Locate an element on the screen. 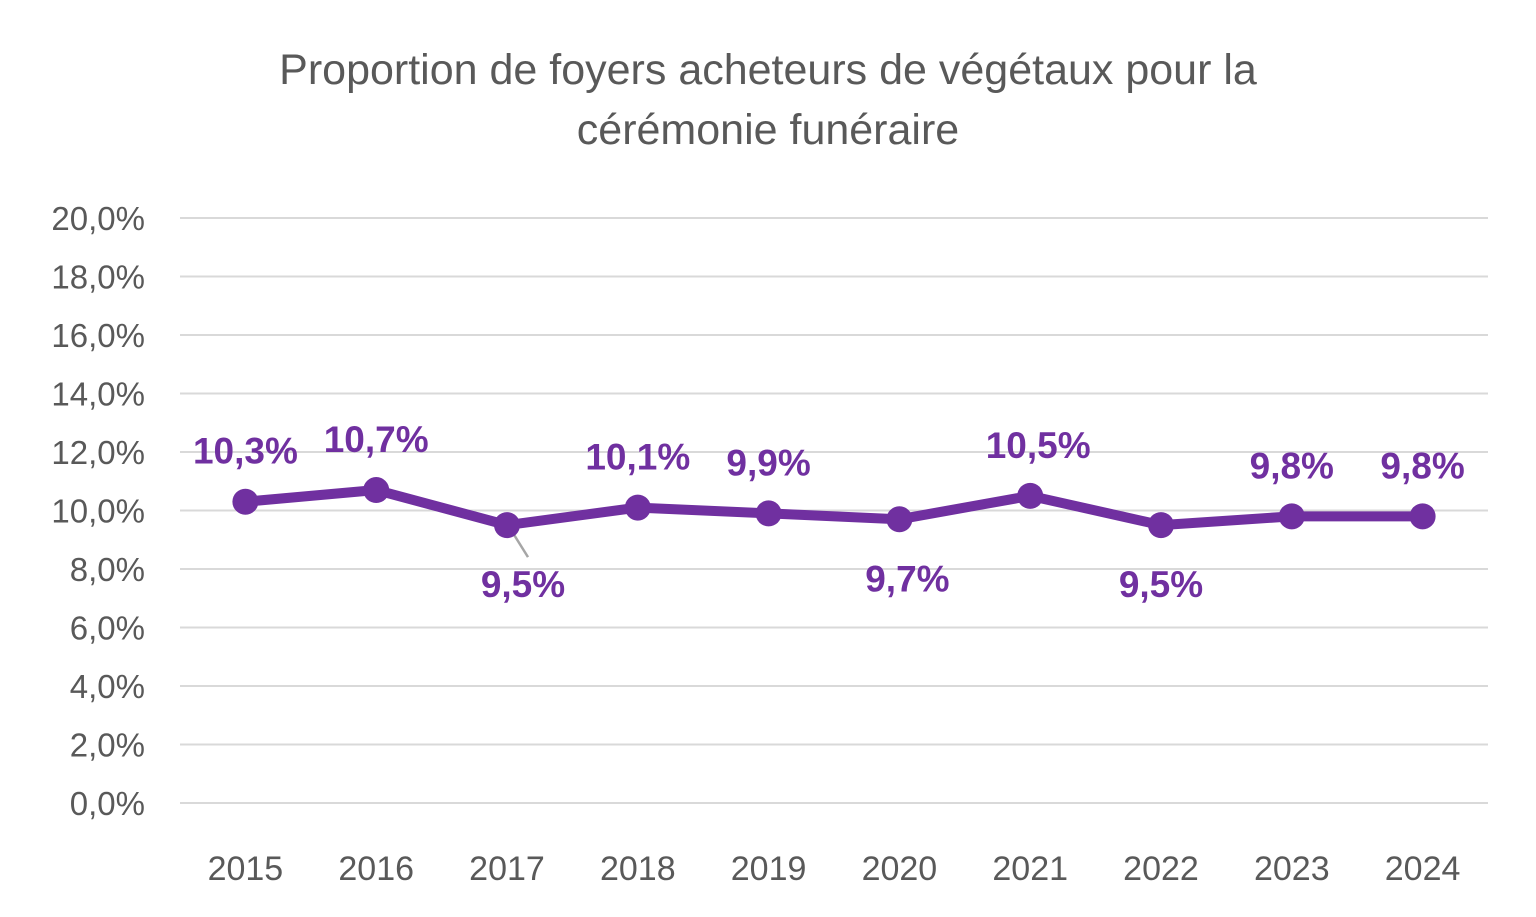  x-axis-tick-label: 2023 is located at coordinates (1292, 869).